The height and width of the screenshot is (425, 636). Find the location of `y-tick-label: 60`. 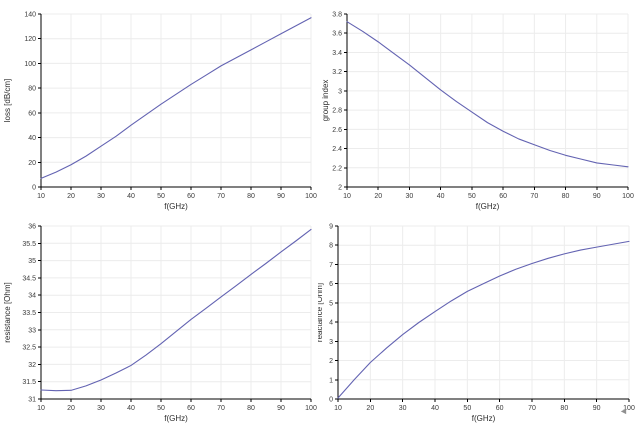

y-tick-label: 60 is located at coordinates (32, 113).